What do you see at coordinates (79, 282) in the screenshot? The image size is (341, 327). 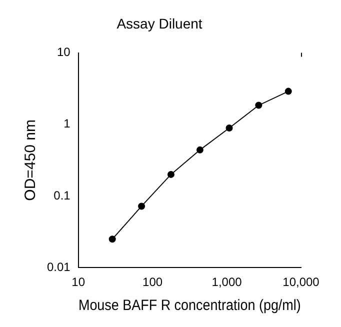 I see `x-tick-label: 10` at bounding box center [79, 282].